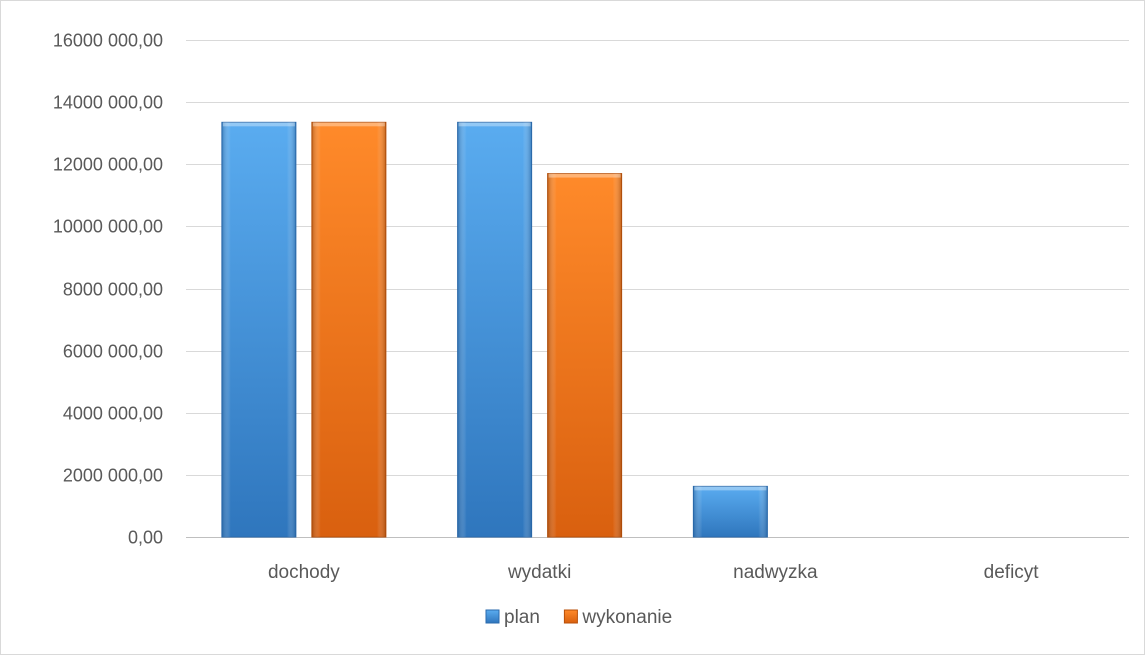 The width and height of the screenshot is (1145, 655). Describe the element at coordinates (113, 476) in the screenshot. I see `y-tick-label: 2000 000,00` at that location.